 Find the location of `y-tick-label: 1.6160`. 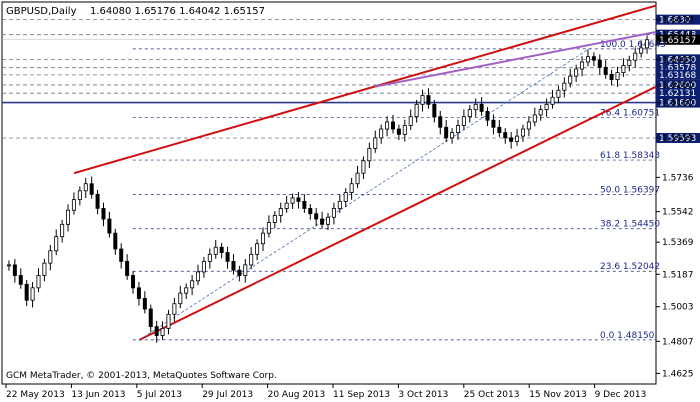

y-tick-label: 1.6160 is located at coordinates (678, 104).